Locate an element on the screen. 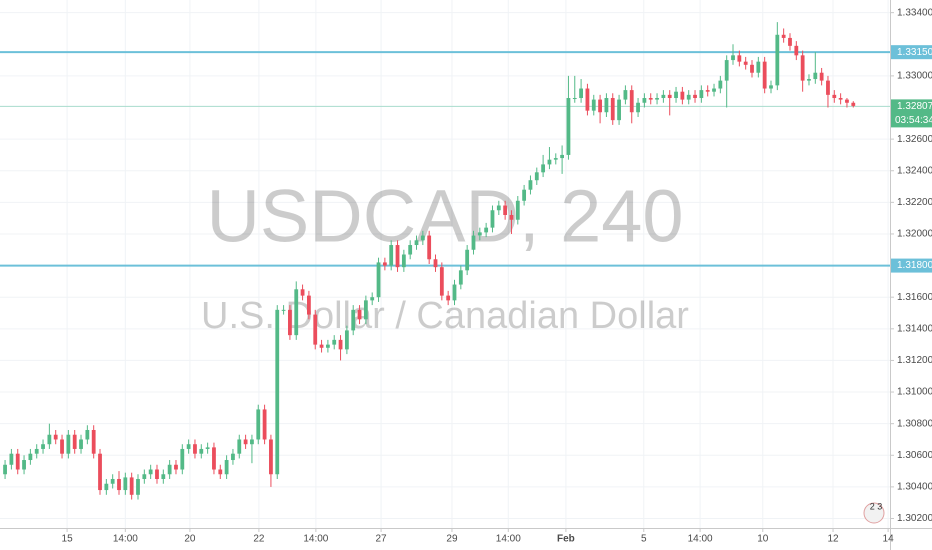 This screenshot has width=932, height=550. x-tick-label: 10 is located at coordinates (763, 539).